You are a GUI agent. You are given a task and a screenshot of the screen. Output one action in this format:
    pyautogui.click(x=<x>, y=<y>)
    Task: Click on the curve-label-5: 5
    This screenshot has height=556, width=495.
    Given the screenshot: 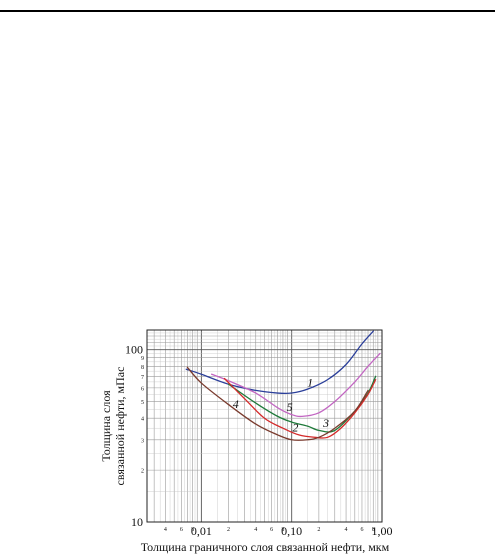 What is the action you would take?
    pyautogui.click(x=290, y=407)
    